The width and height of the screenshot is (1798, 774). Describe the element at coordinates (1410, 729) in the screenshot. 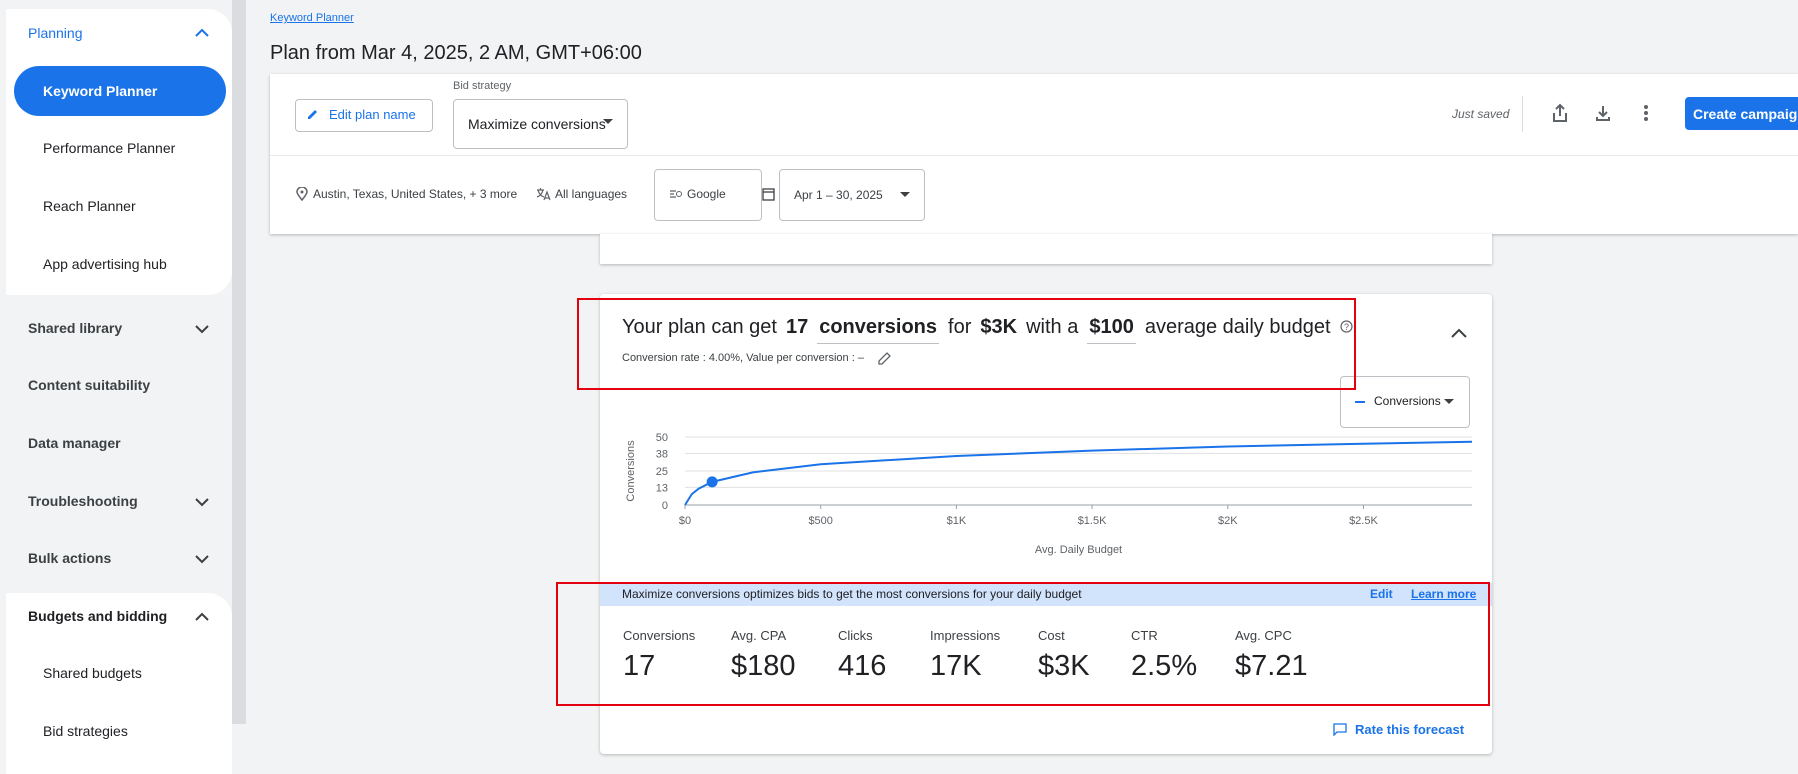

I see `rate-forecast: Rate this forecast` at that location.